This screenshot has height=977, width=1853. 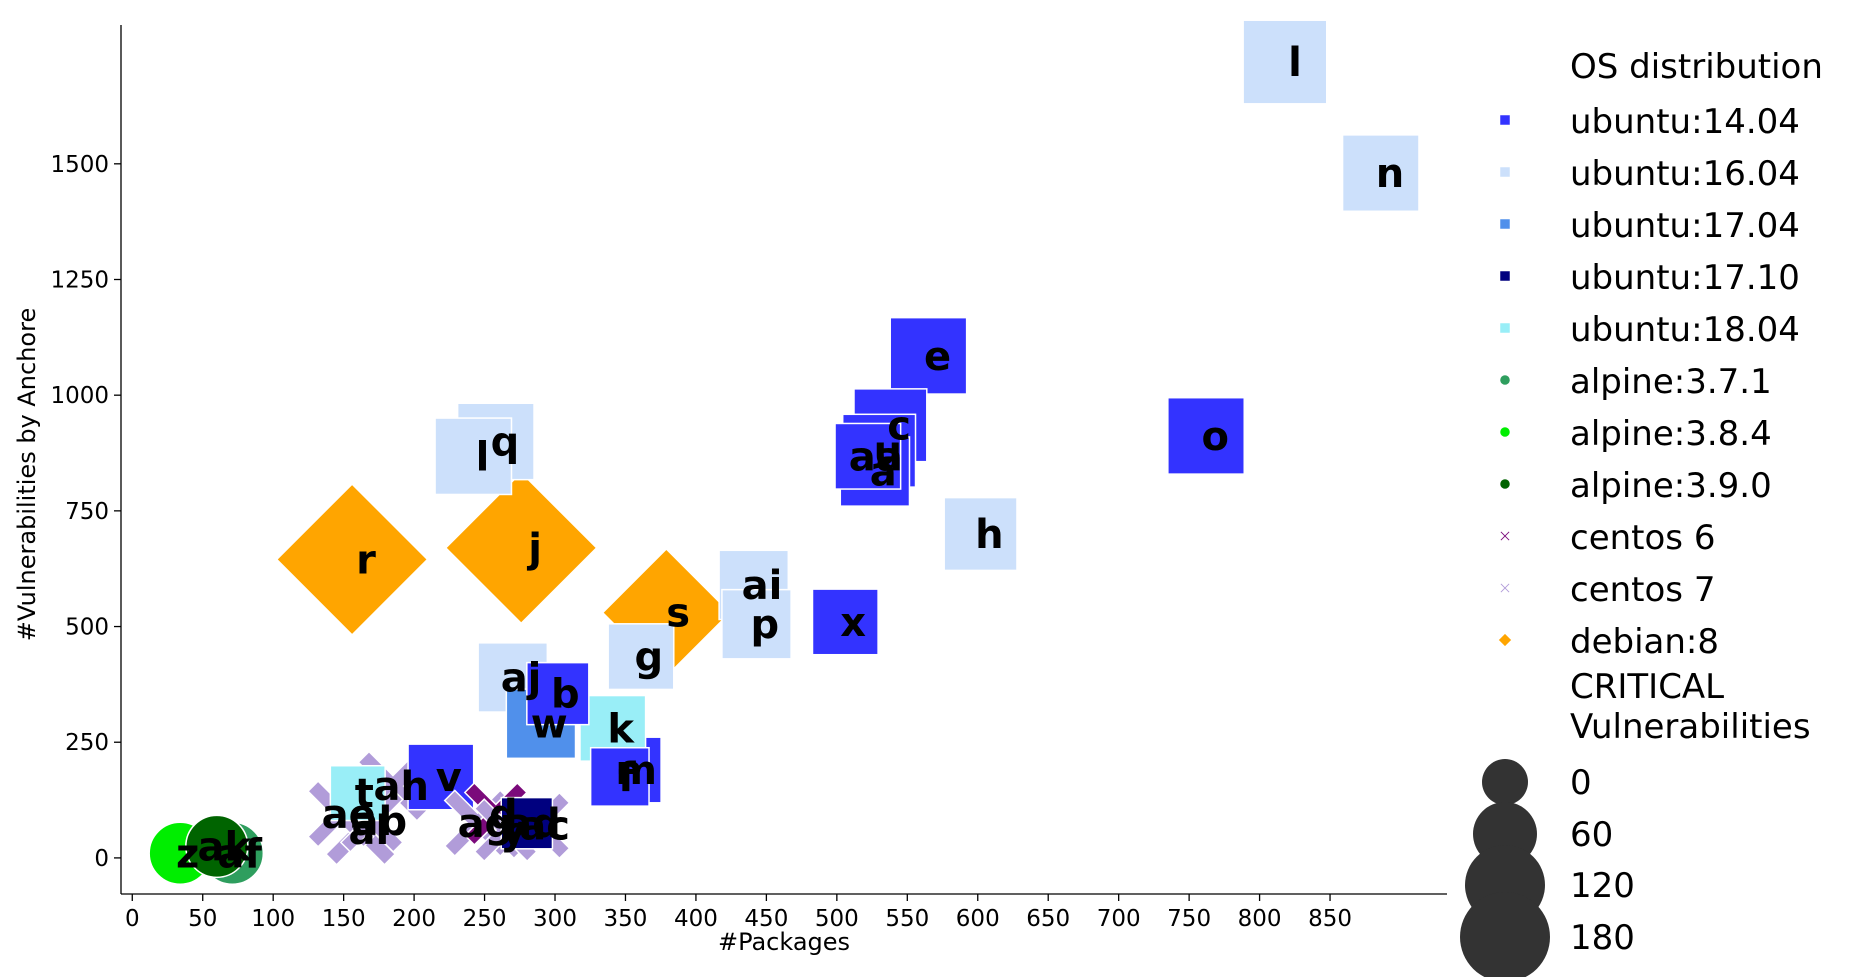 What do you see at coordinates (485, 919) in the screenshot?
I see `x-tick-label: 250` at bounding box center [485, 919].